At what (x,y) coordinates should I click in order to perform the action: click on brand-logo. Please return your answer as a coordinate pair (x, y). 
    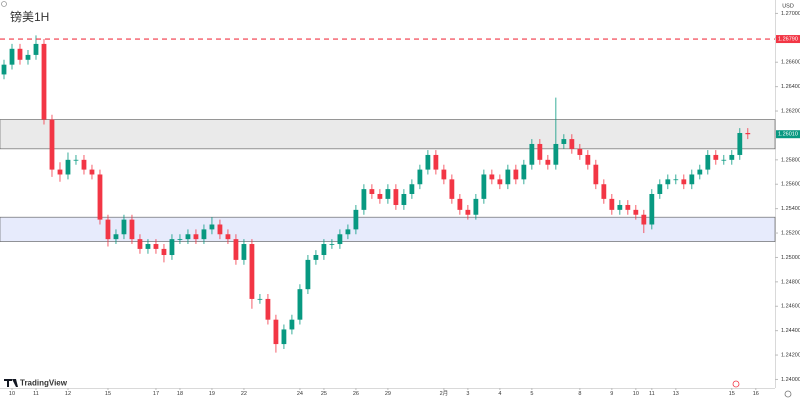
    Looking at the image, I should click on (11, 383).